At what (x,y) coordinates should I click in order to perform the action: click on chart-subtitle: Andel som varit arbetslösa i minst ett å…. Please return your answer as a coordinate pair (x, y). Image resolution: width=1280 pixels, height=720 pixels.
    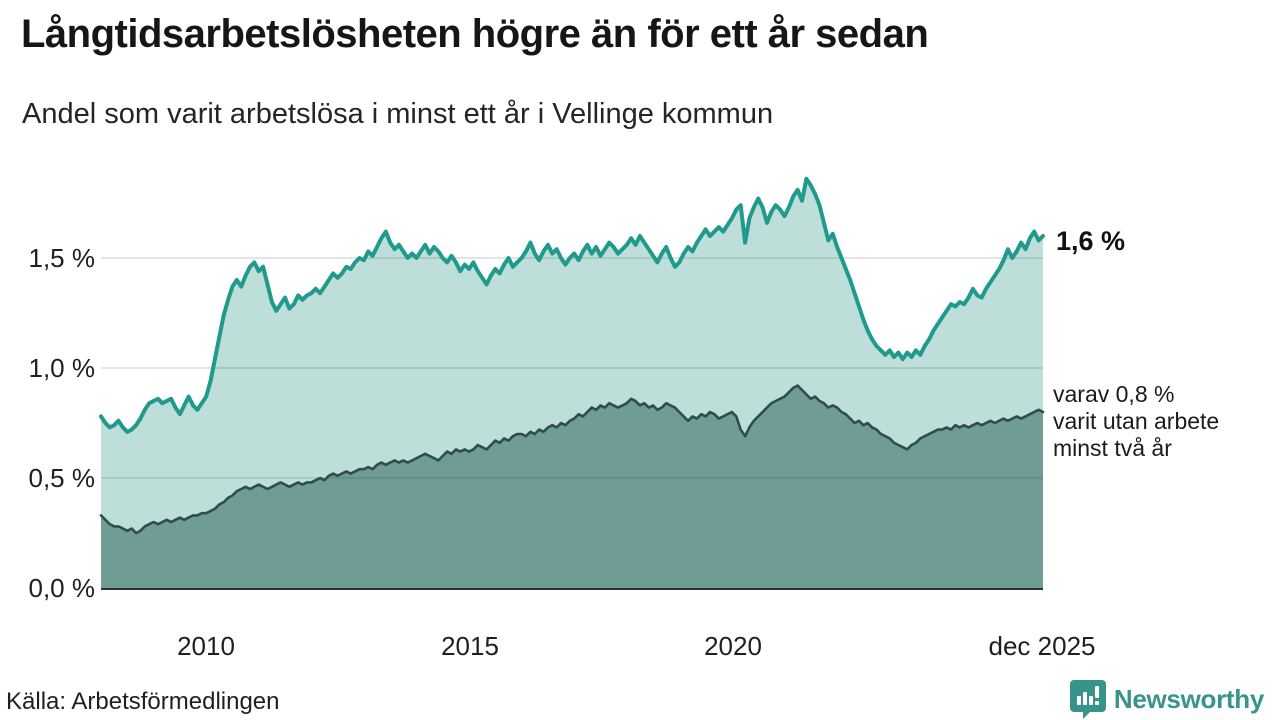
    Looking at the image, I should click on (398, 114).